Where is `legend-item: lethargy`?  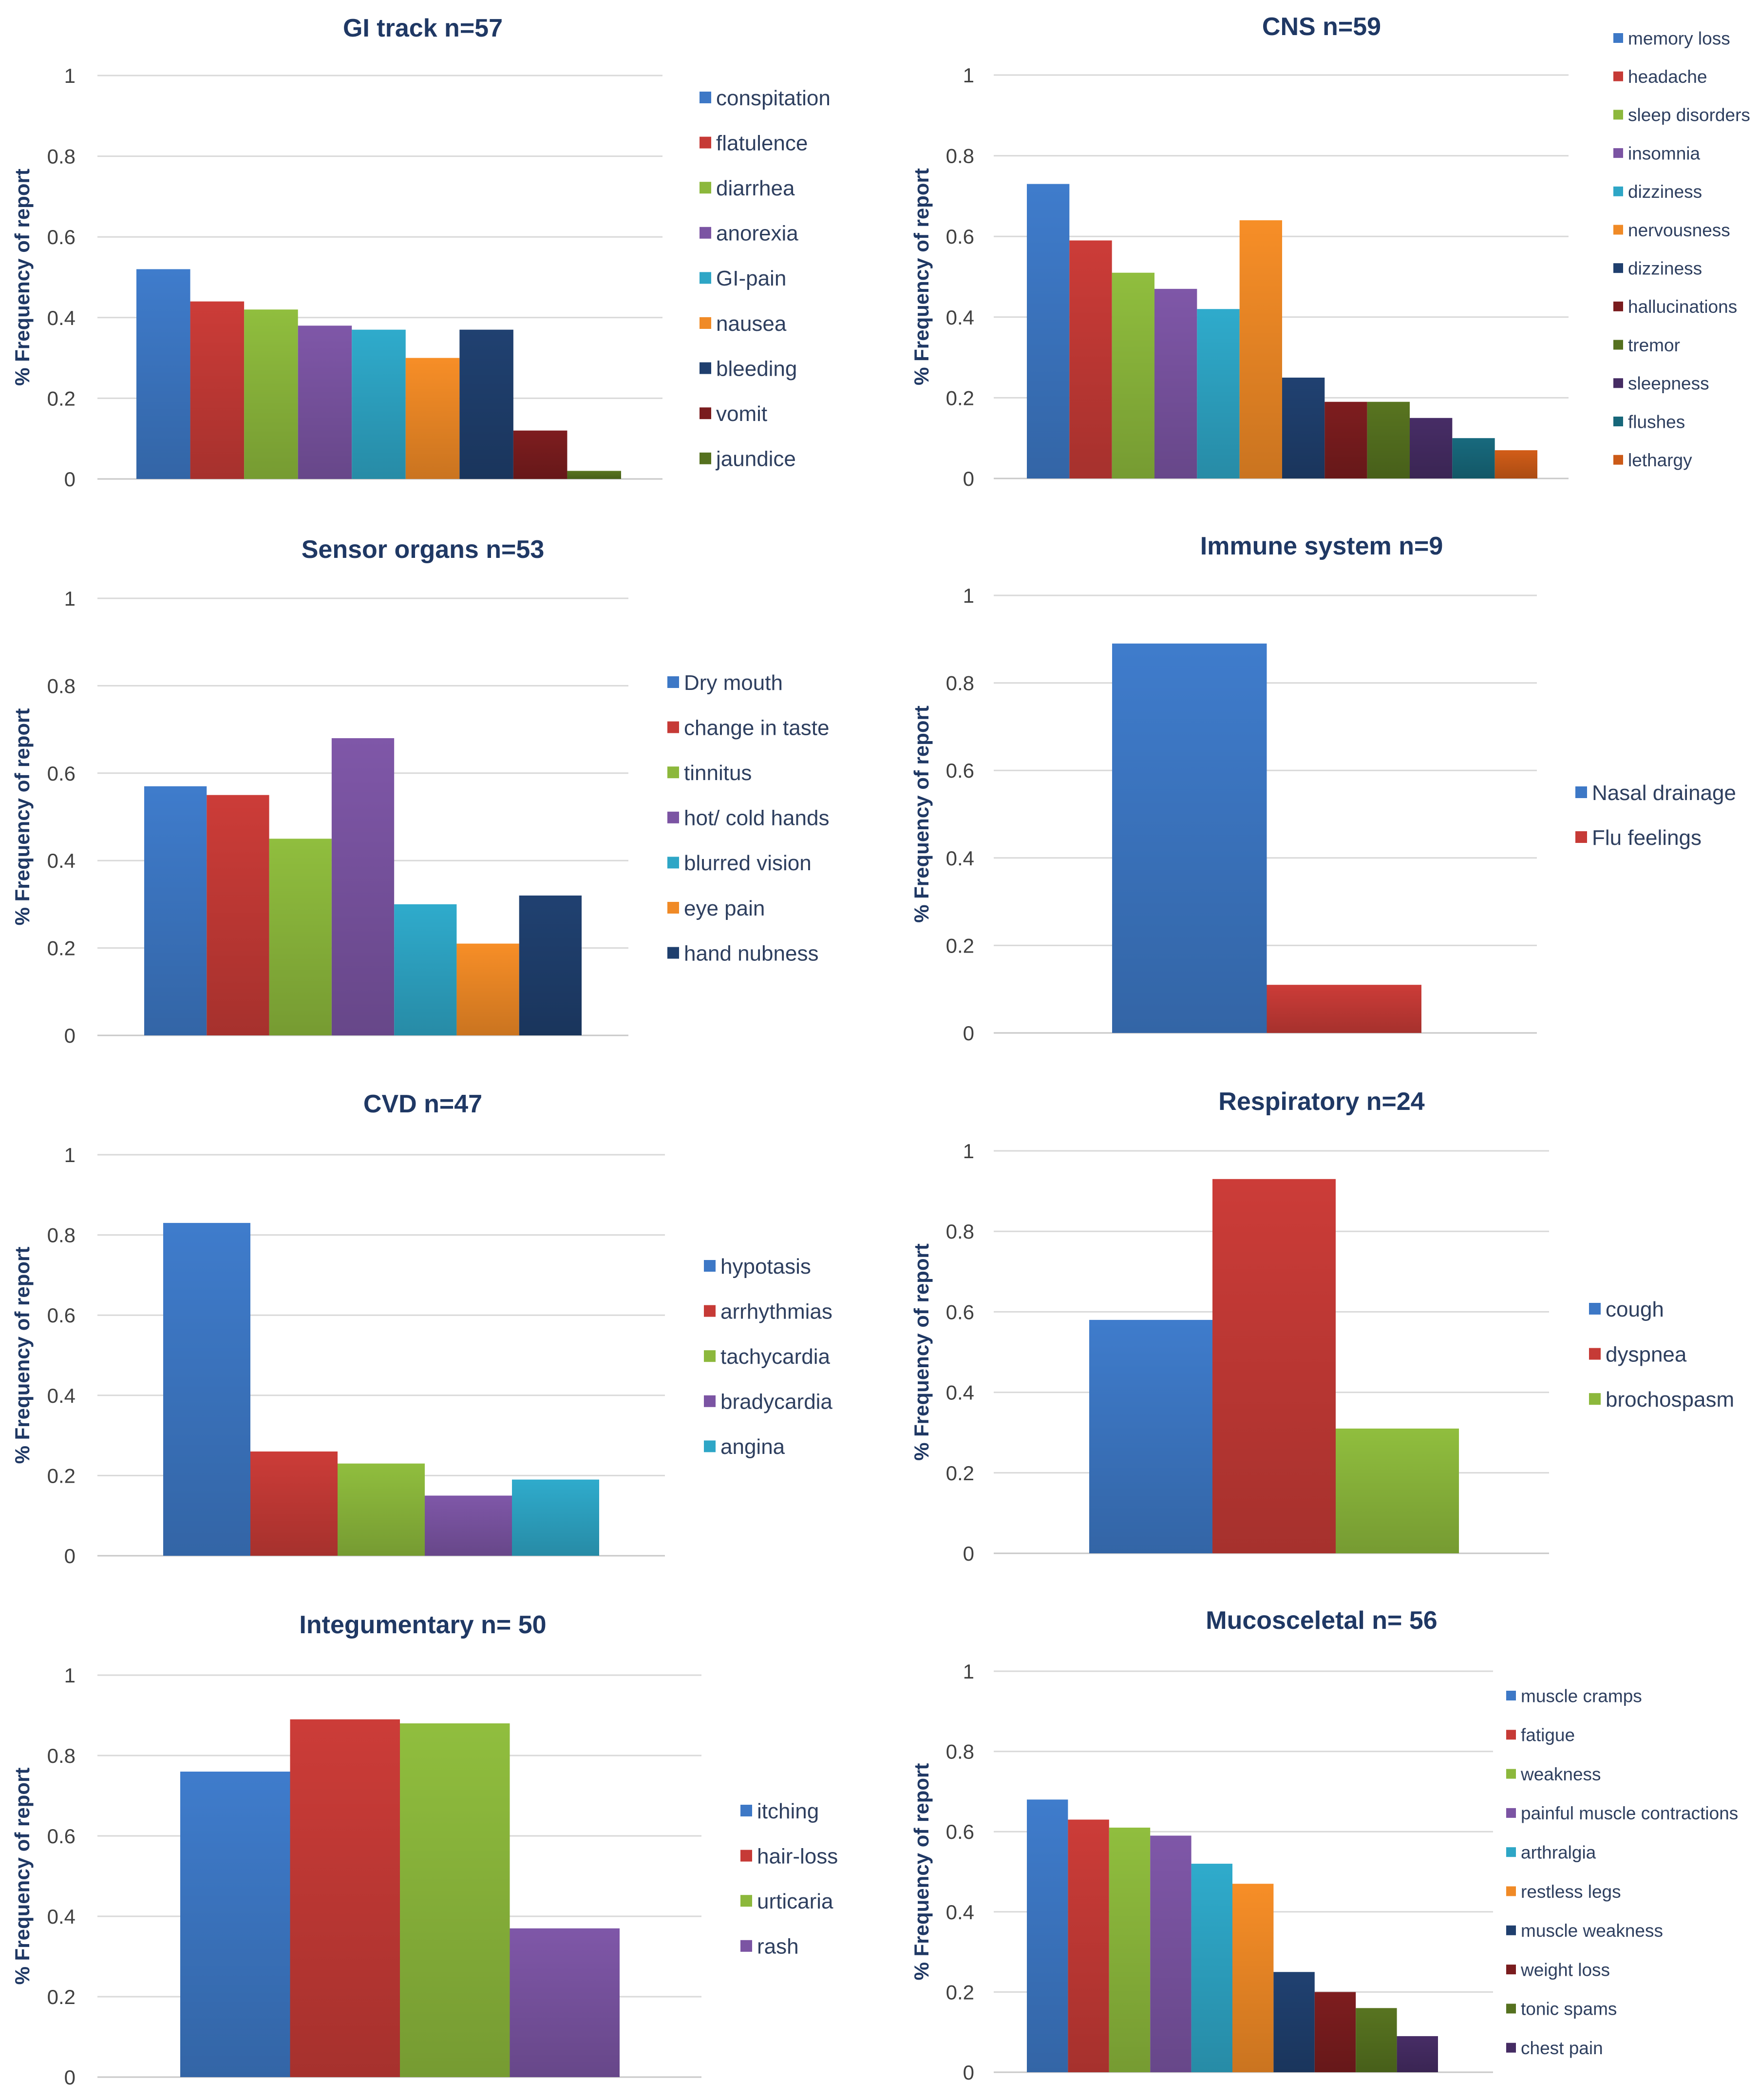 legend-item: lethargy is located at coordinates (1652, 460).